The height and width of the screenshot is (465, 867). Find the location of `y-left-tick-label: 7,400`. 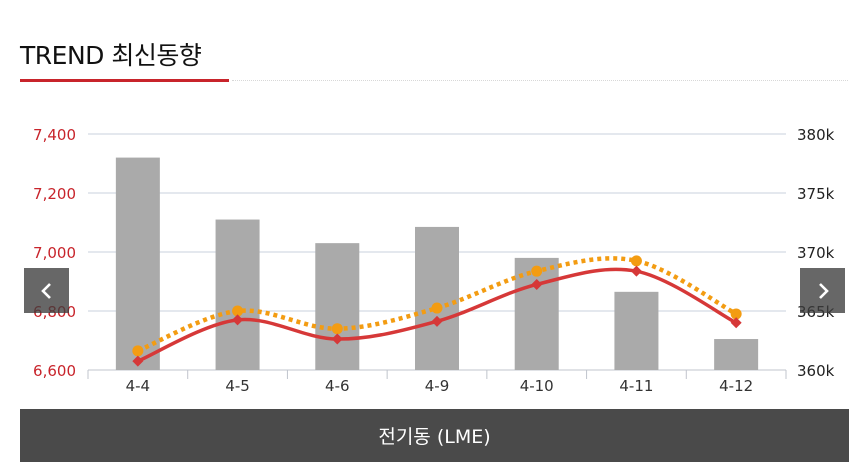

y-left-tick-label: 7,400 is located at coordinates (54, 135).